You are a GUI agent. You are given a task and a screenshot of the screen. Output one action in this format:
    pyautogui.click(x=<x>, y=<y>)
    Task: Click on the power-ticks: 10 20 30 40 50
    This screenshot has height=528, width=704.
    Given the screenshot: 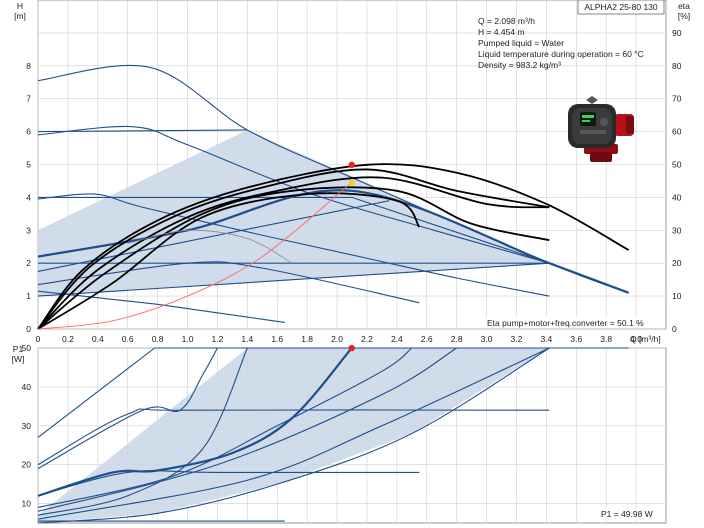 What is the action you would take?
    pyautogui.click(x=27, y=426)
    